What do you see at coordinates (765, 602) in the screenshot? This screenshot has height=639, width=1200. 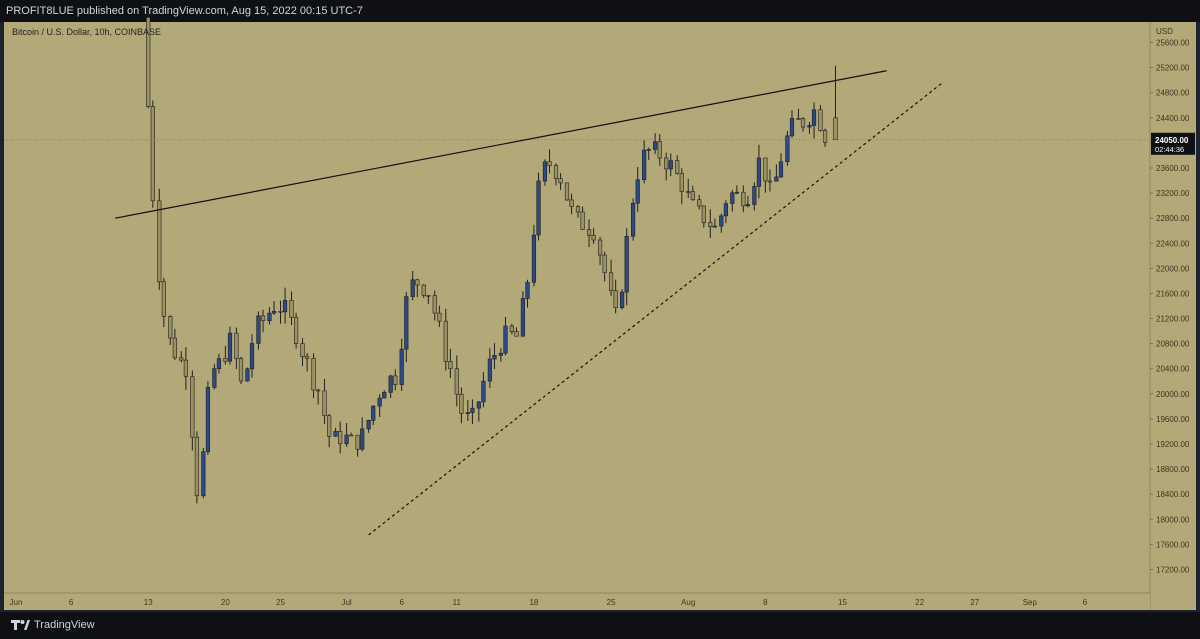 I see `time-tick-label: 8` at bounding box center [765, 602].